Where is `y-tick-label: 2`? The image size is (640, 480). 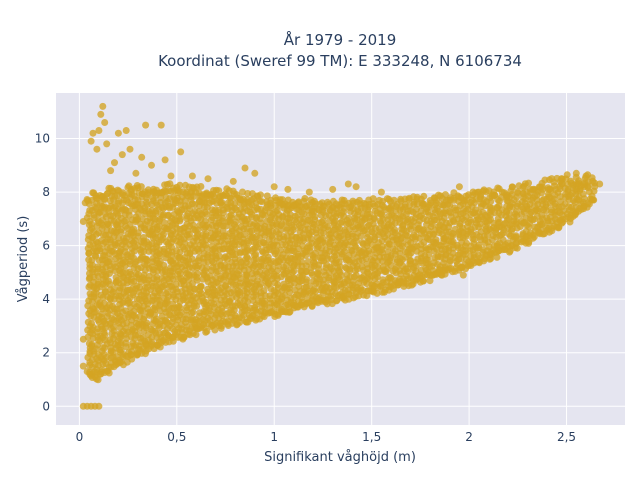 y-tick-label: 2 is located at coordinates (46, 353).